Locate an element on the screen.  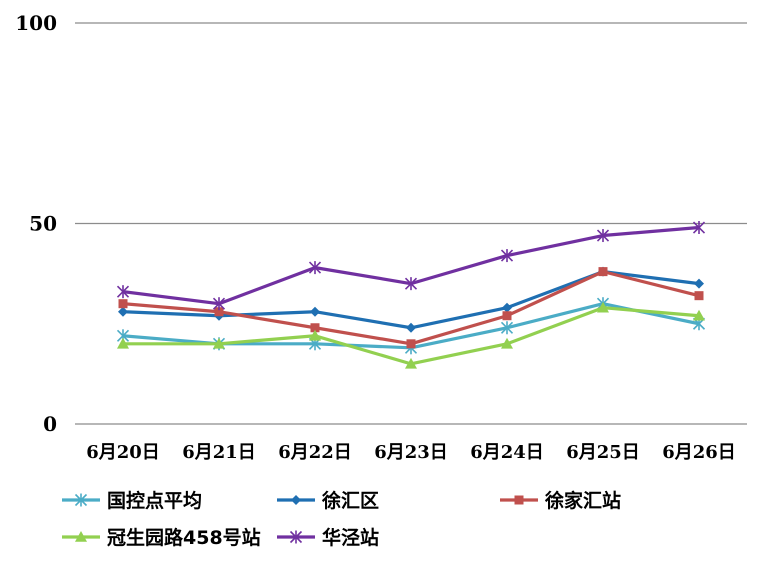
legend-item: 徐家汇站 is located at coordinates (560, 500).